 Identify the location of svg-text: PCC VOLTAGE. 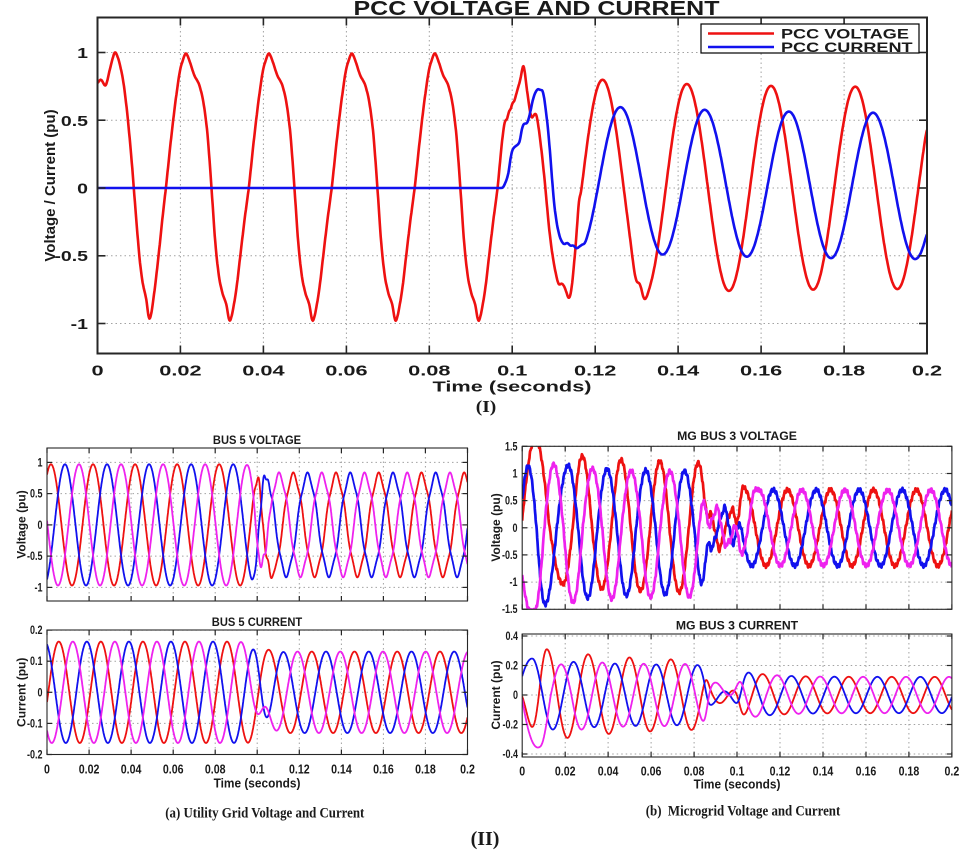
(845, 35).